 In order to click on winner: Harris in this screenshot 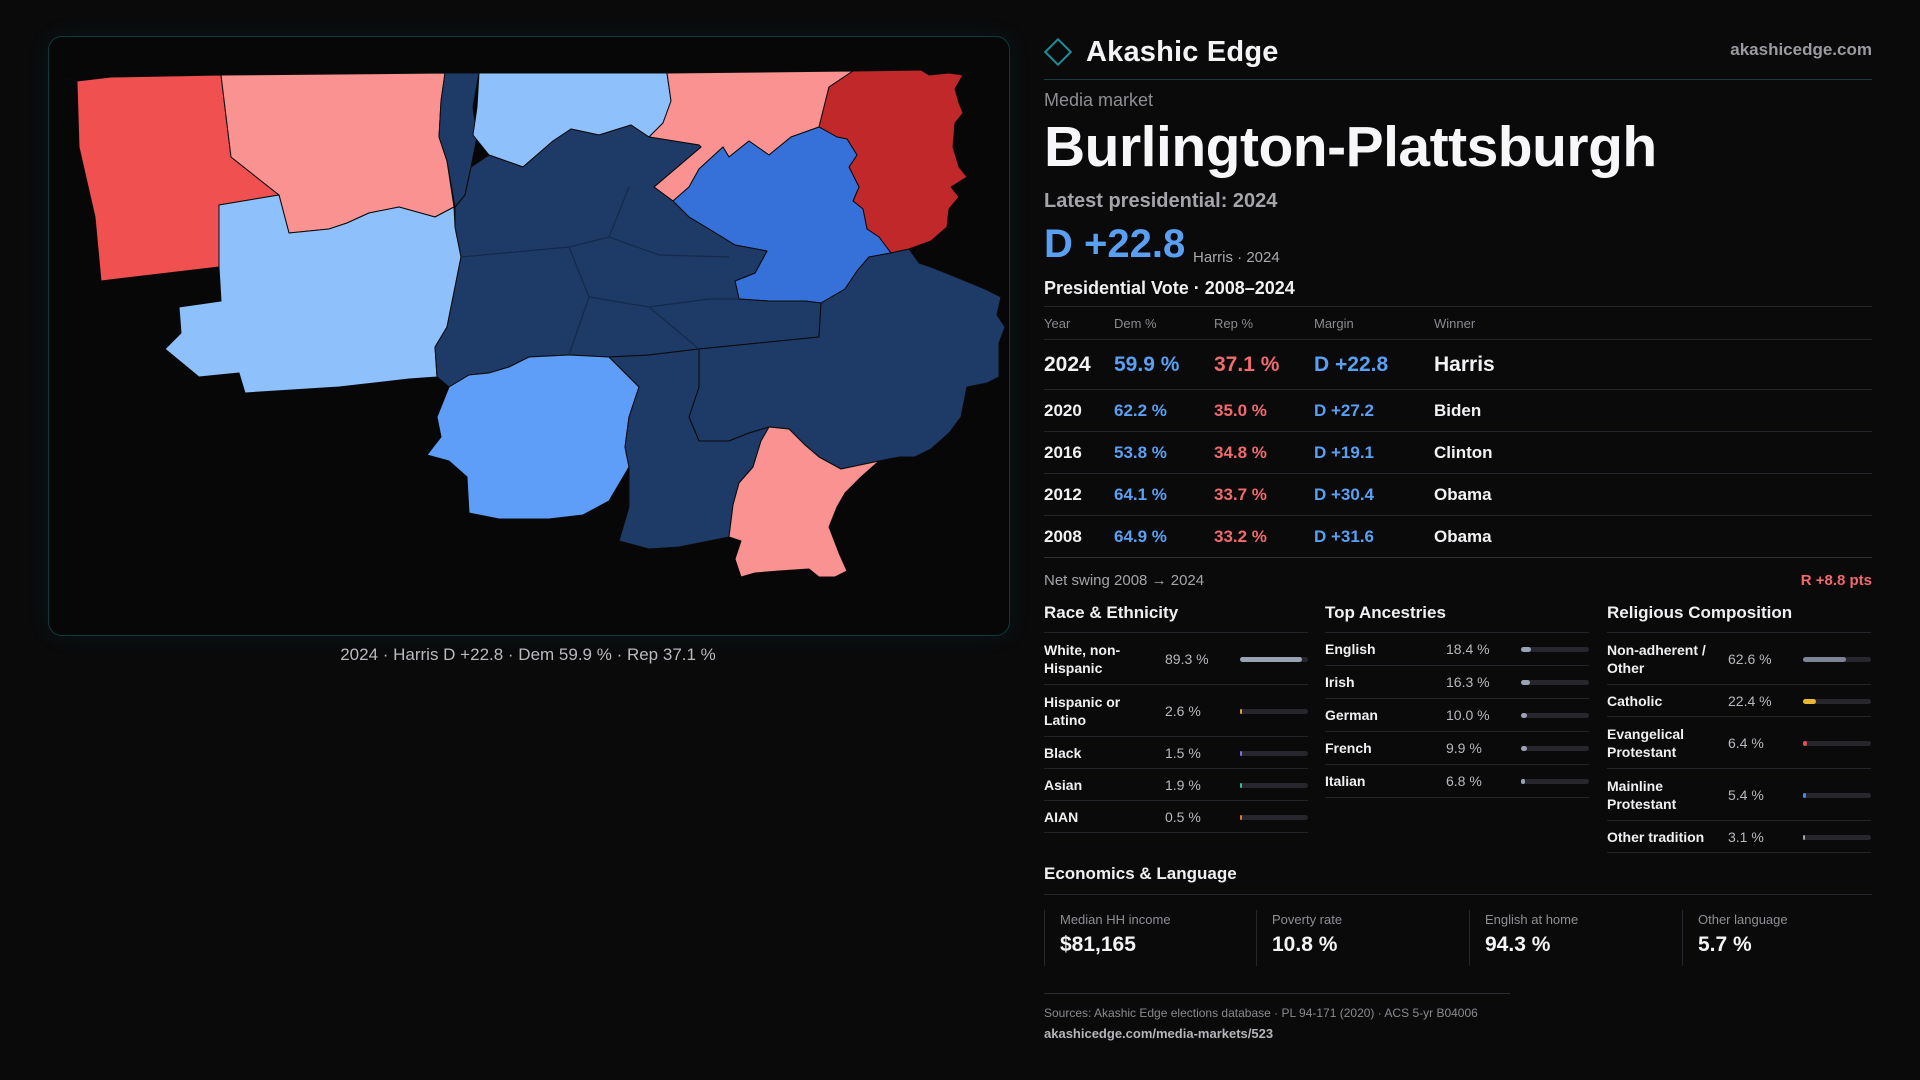, I will do `click(1464, 364)`.